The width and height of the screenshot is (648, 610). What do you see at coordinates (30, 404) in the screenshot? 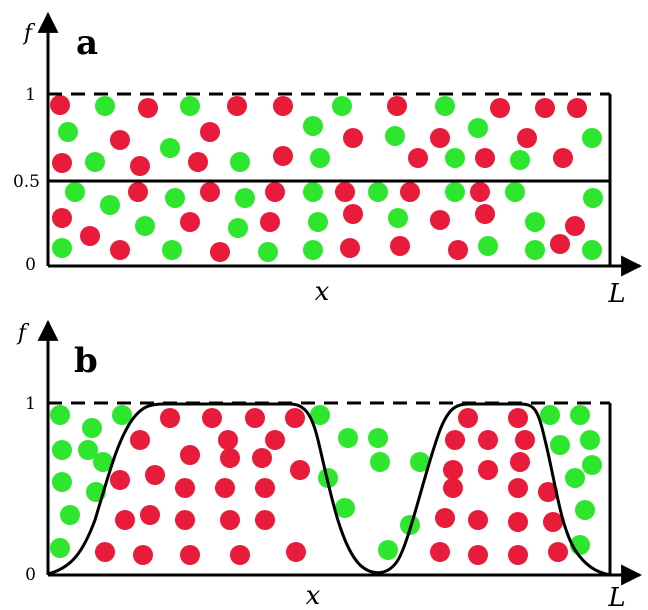
I see `panel-b-tick-1: 1` at bounding box center [30, 404].